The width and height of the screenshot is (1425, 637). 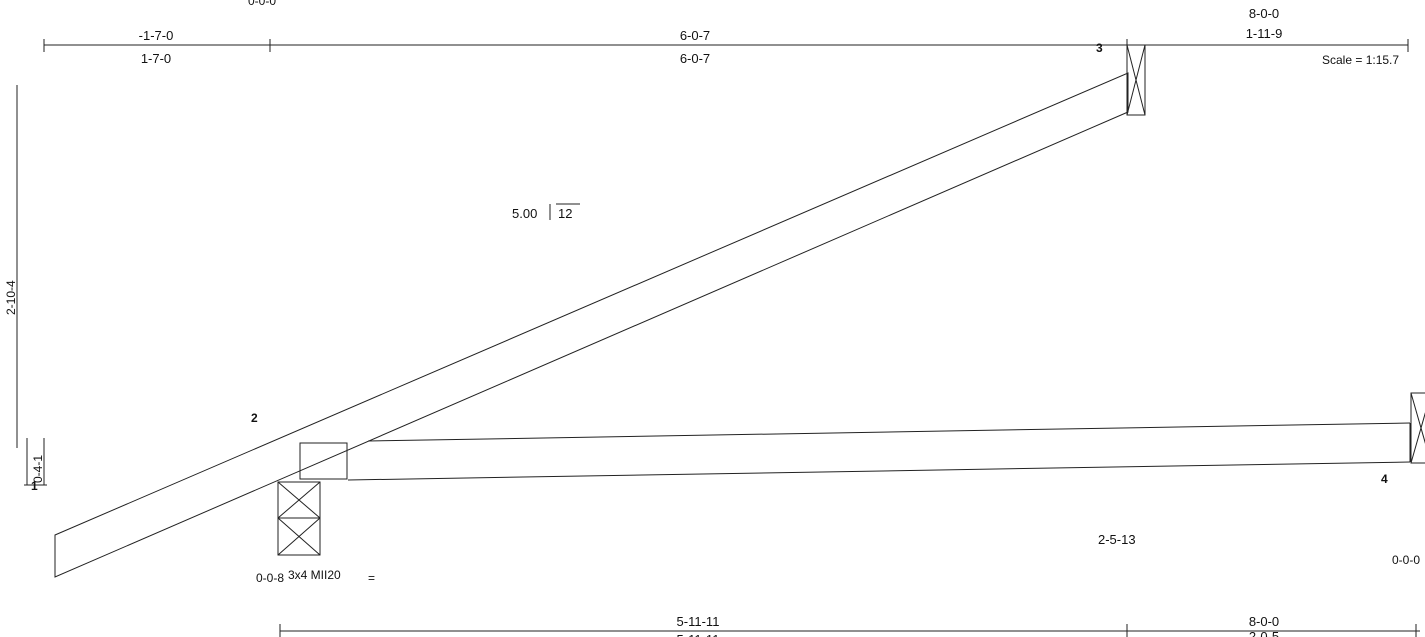 I want to click on right-support-label: 0-0-0, so click(x=1406, y=560).